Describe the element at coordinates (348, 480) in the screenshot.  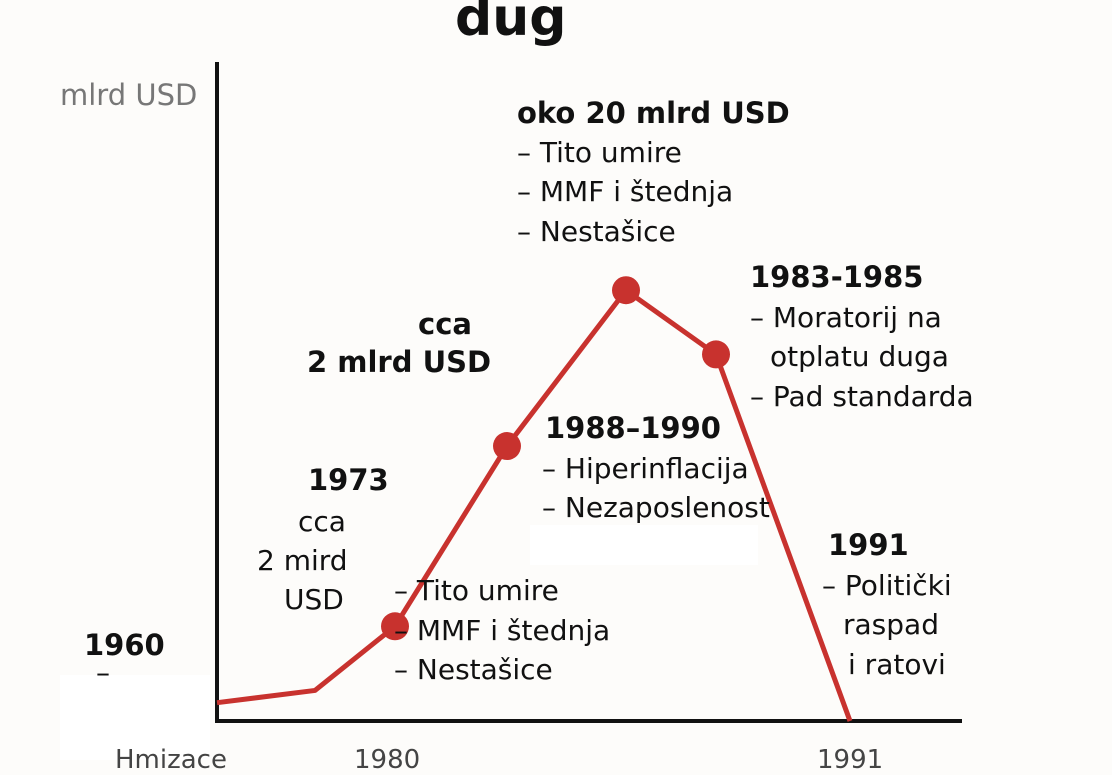
I see `annotation-1973-year: 1973` at that location.